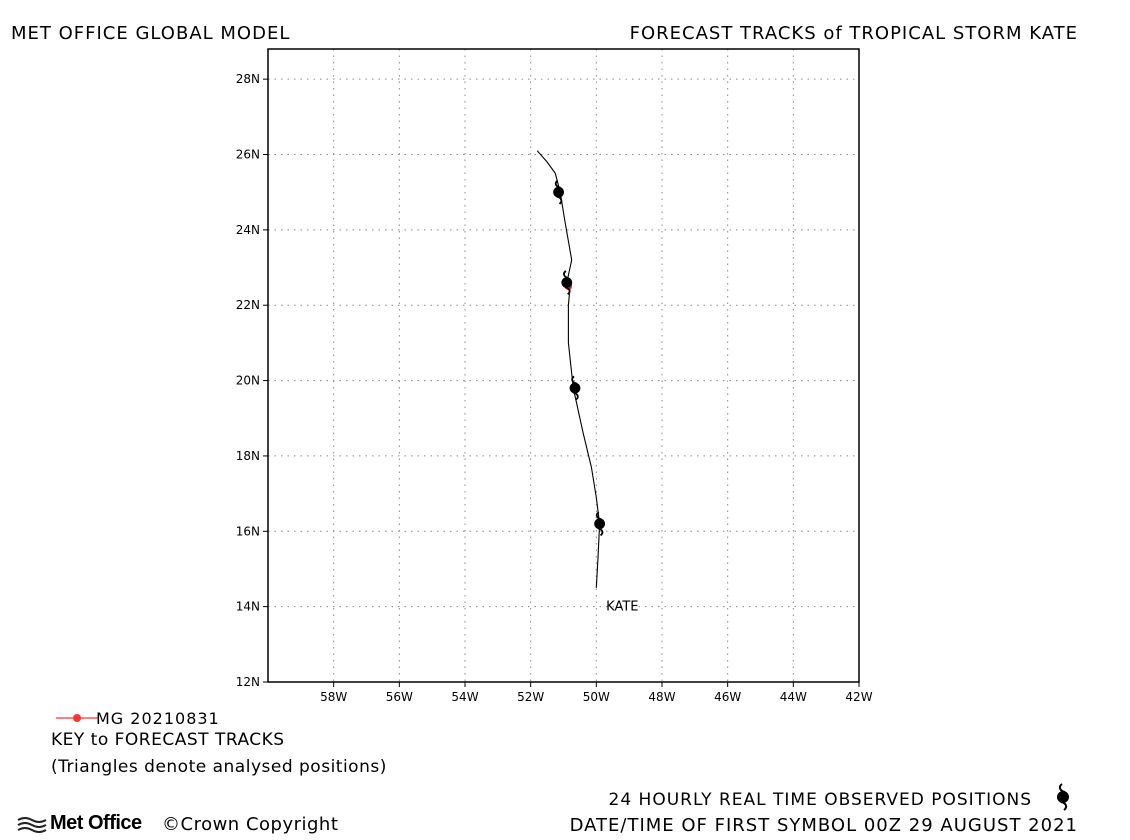 This screenshot has height=840, width=1130. I want to click on lat-tick-label: 26N, so click(248, 155).